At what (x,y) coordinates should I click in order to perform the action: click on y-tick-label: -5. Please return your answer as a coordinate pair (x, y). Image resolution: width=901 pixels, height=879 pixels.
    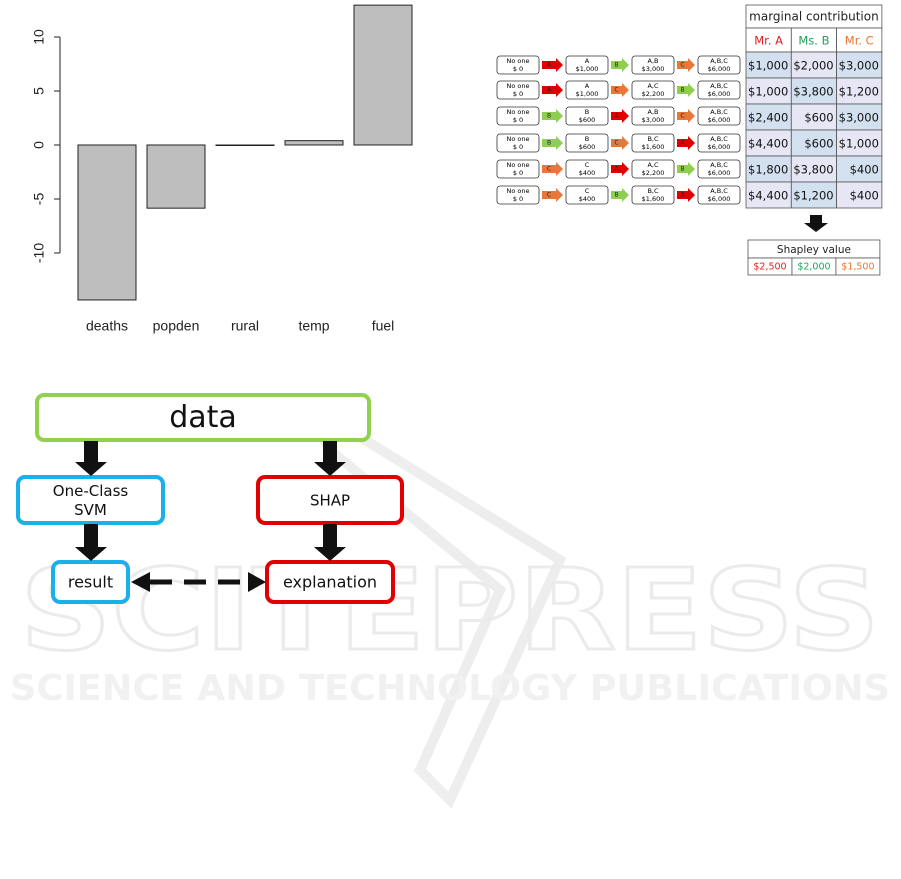
    Looking at the image, I should click on (39, 199).